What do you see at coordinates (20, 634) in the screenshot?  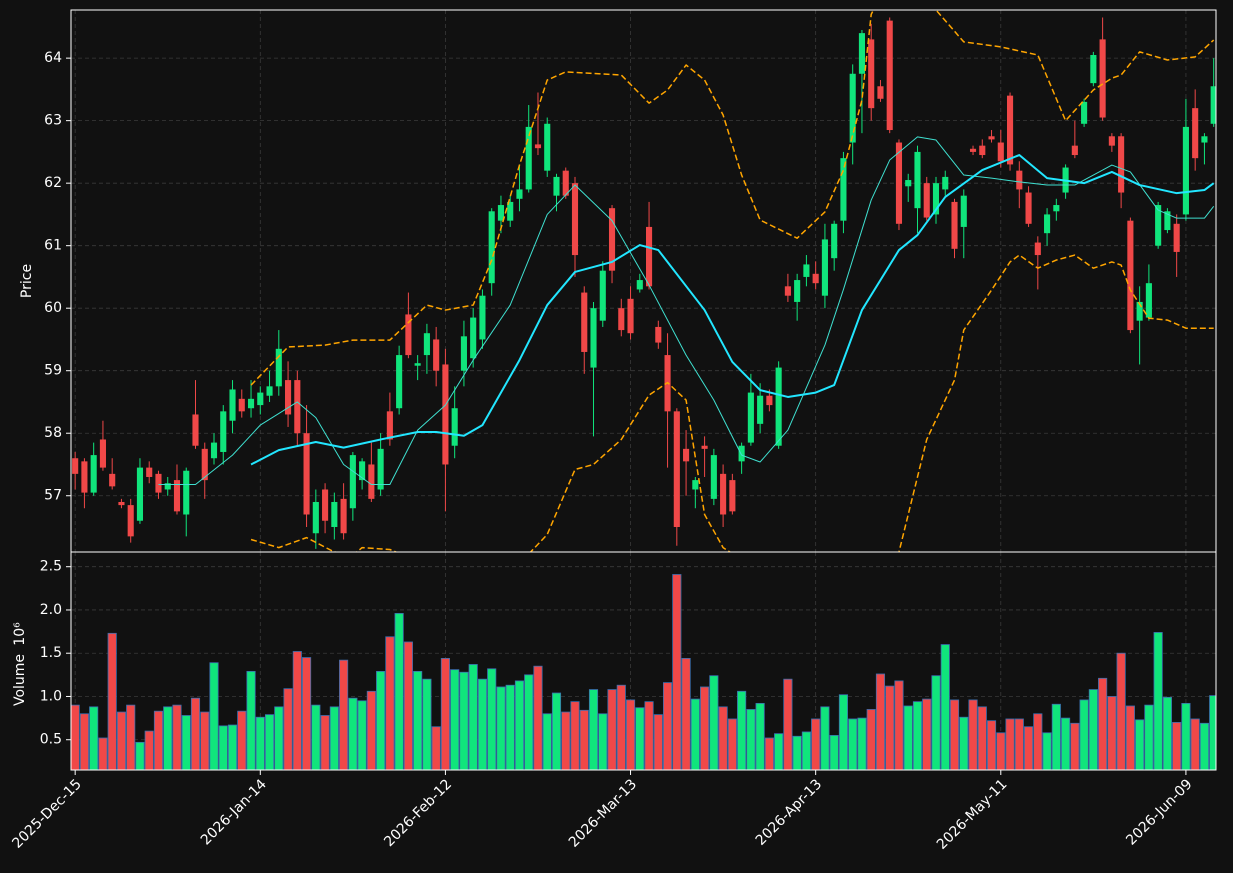 I see `volume-offset-label: 10⁶` at bounding box center [20, 634].